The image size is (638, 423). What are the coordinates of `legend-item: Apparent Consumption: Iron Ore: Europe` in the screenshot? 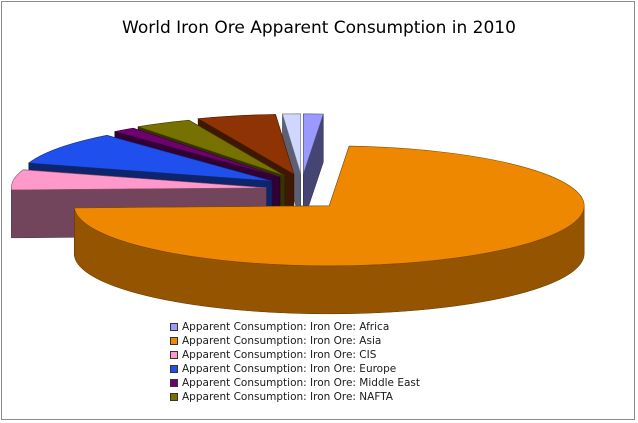 It's located at (295, 369).